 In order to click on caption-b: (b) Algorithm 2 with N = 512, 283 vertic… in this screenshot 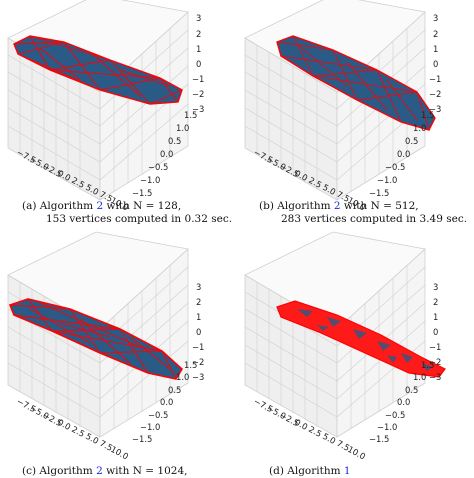, I will do `click(363, 213)`.